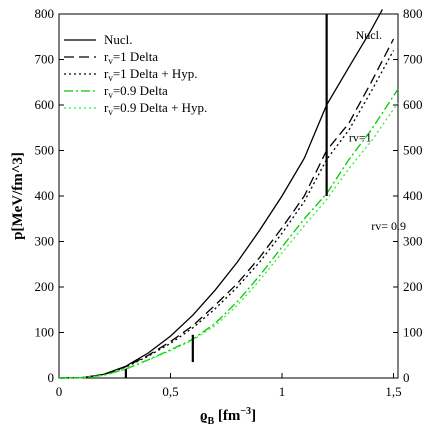 The height and width of the screenshot is (436, 436). Describe the element at coordinates (388, 226) in the screenshot. I see `annotation-rv09: rv= 0.9` at that location.